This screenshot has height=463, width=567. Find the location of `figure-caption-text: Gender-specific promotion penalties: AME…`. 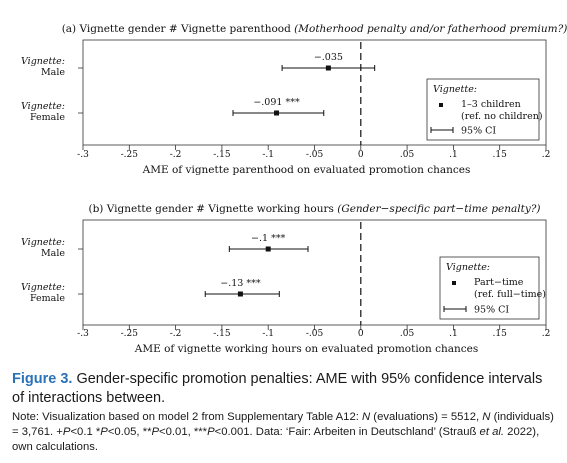

figure-caption-text: Gender-specific promotion penalties: AME… is located at coordinates (277, 388).